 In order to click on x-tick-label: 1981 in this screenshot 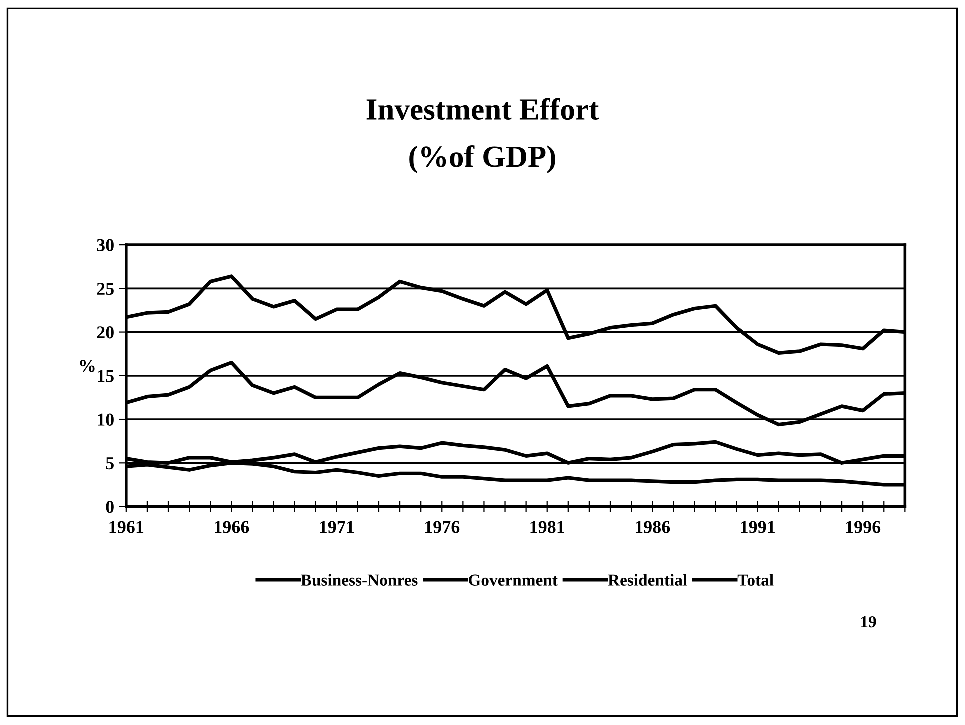, I will do `click(547, 527)`.